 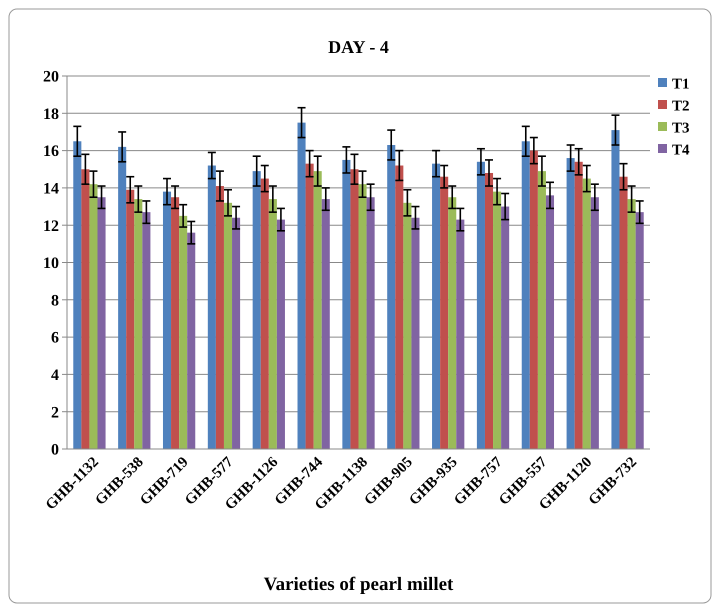 What do you see at coordinates (55, 450) in the screenshot?
I see `y-tick-label: 0` at bounding box center [55, 450].